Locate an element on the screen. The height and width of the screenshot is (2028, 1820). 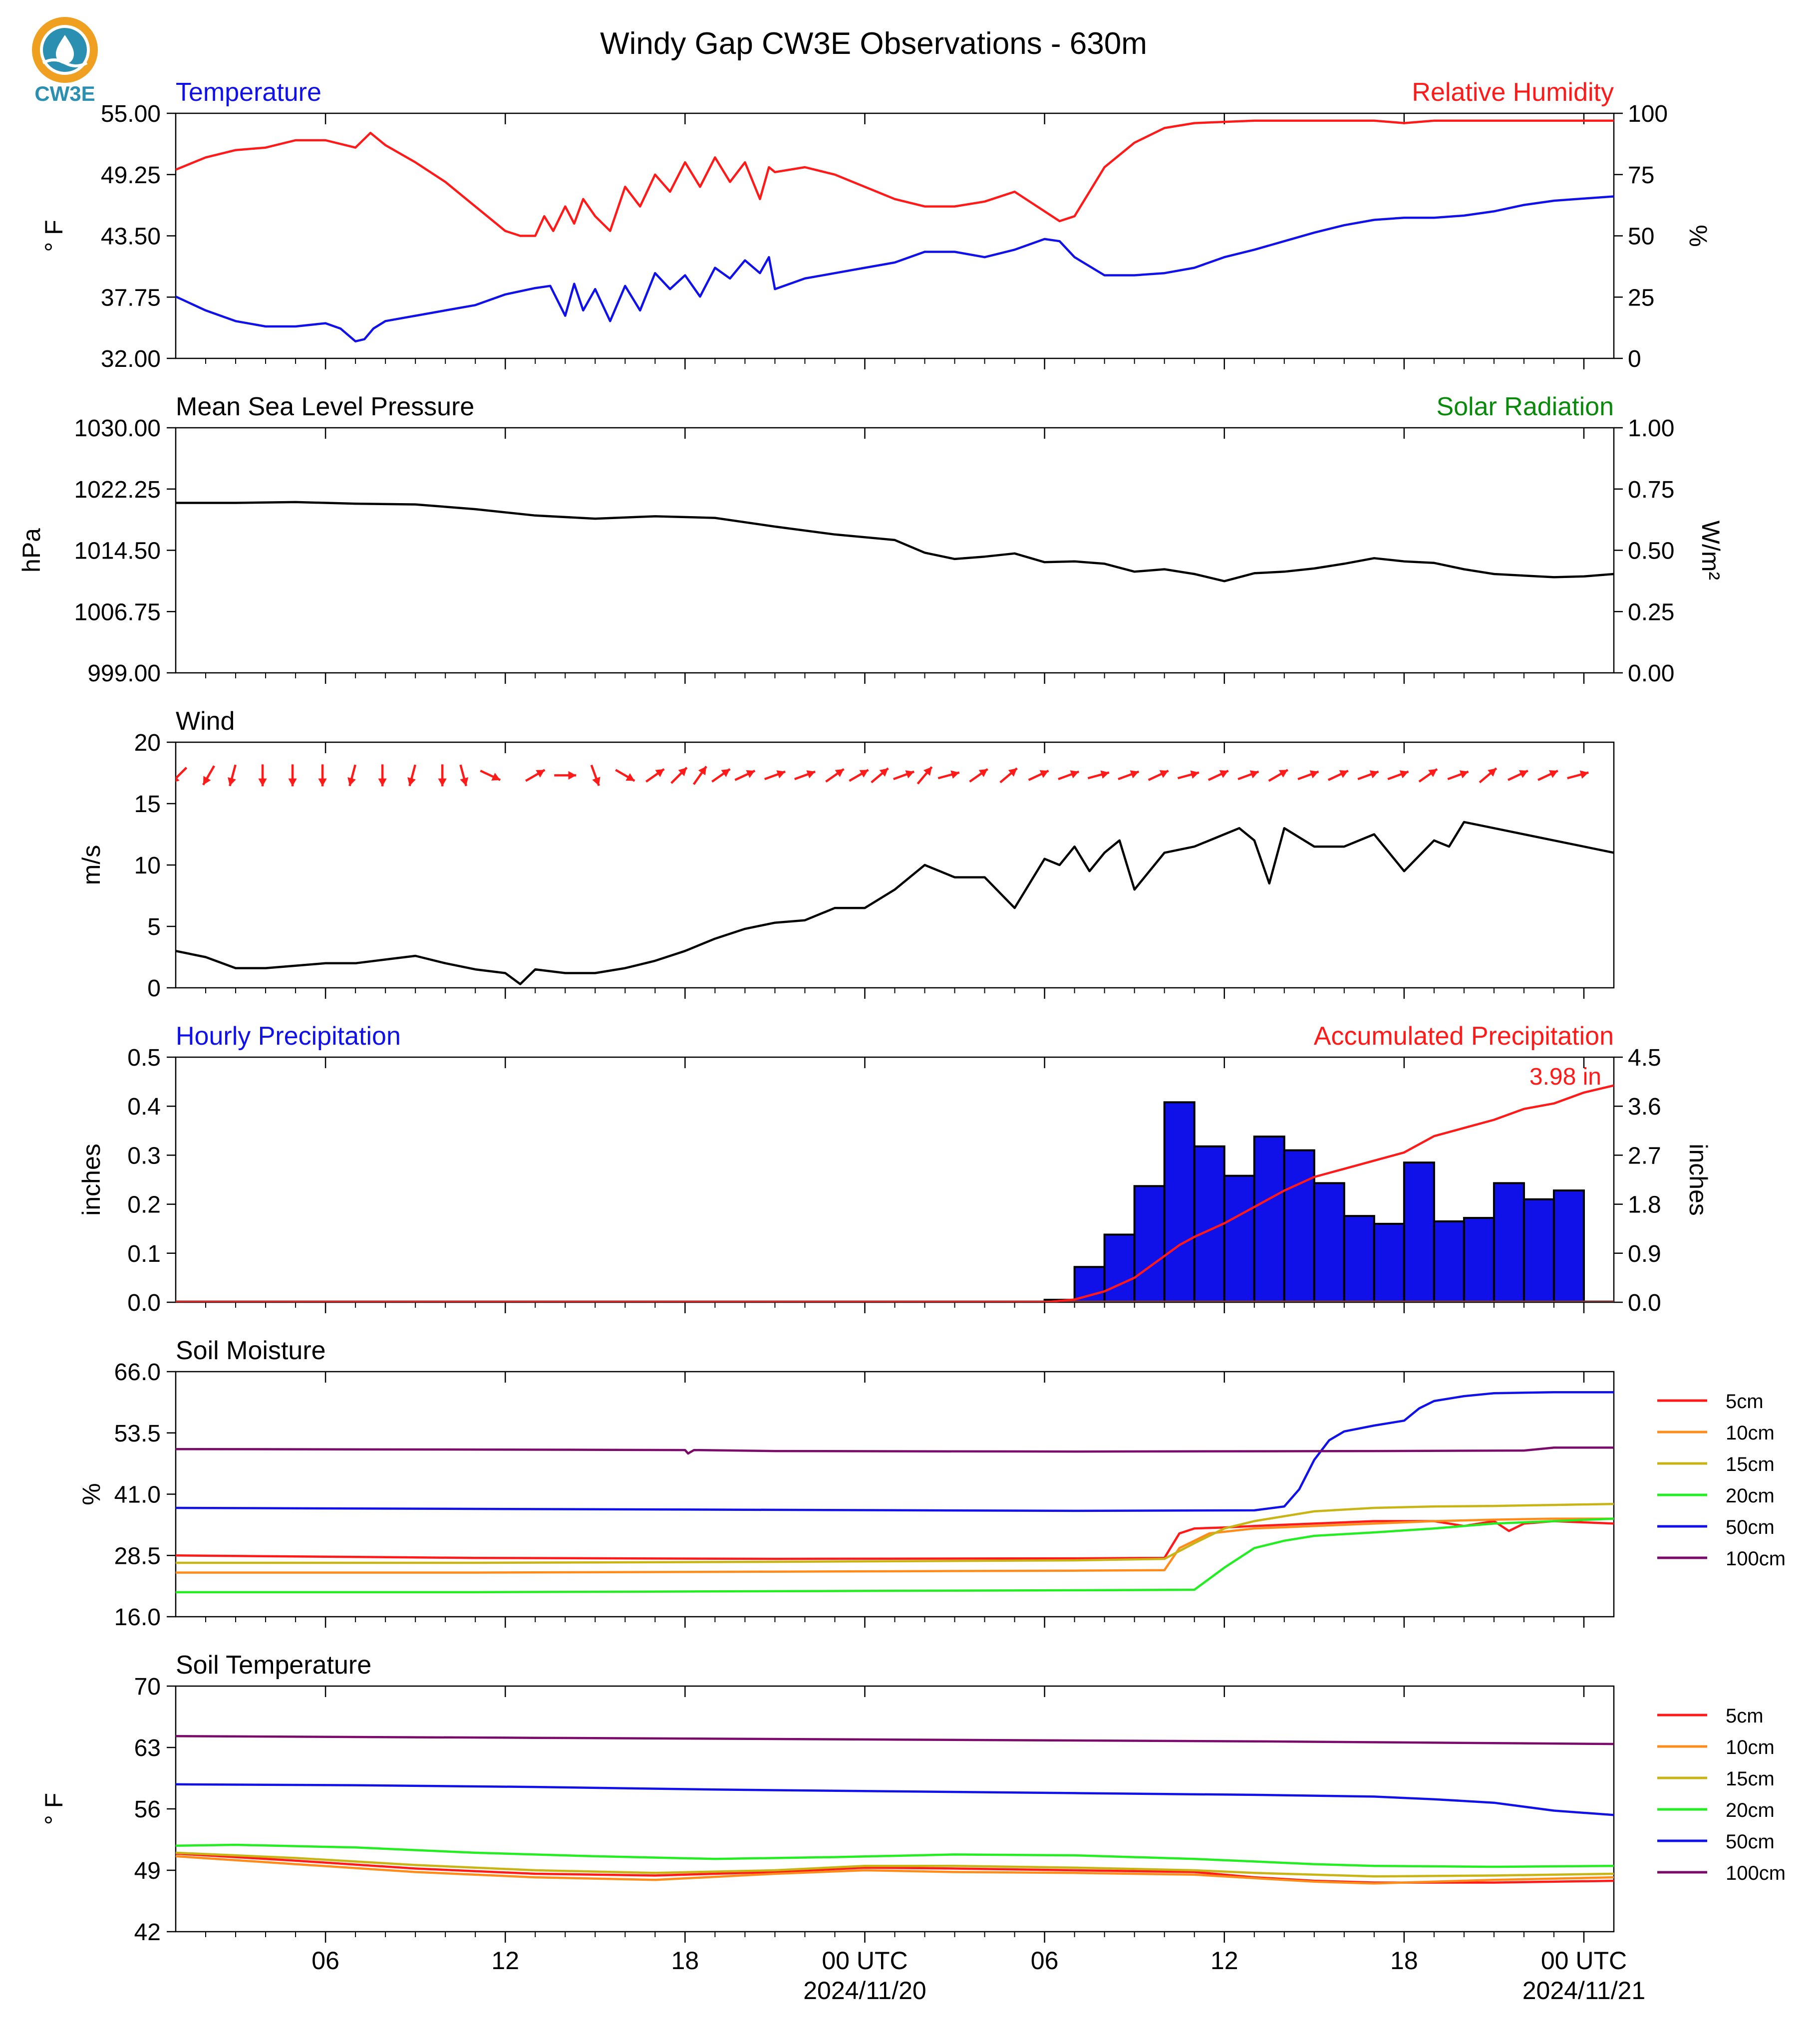
y-tick-label-left: 0.0 is located at coordinates (144, 1303).